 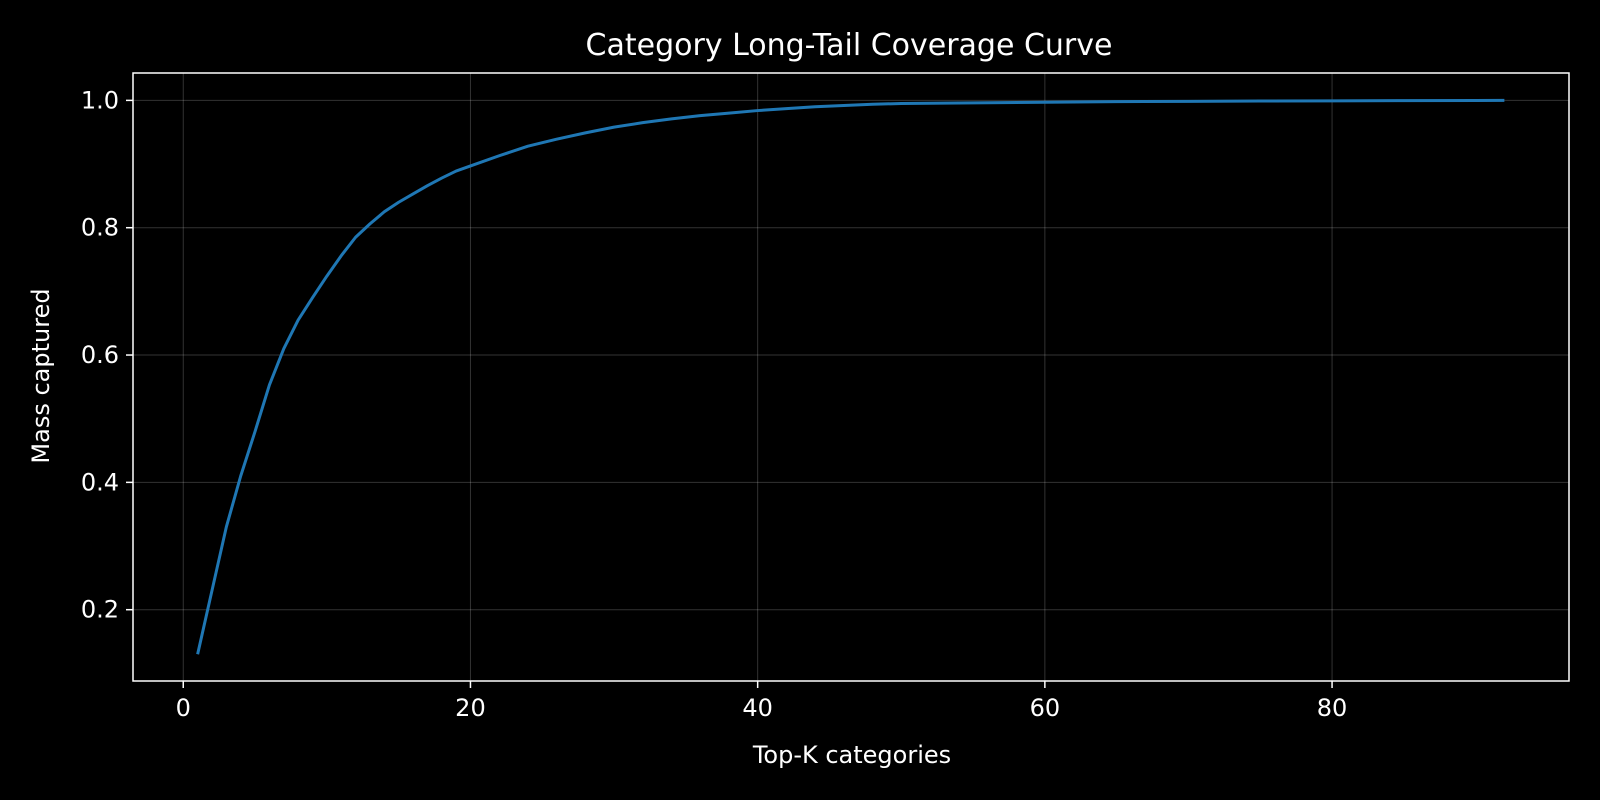 I want to click on y-tick-label: 0.2, so click(x=100, y=610).